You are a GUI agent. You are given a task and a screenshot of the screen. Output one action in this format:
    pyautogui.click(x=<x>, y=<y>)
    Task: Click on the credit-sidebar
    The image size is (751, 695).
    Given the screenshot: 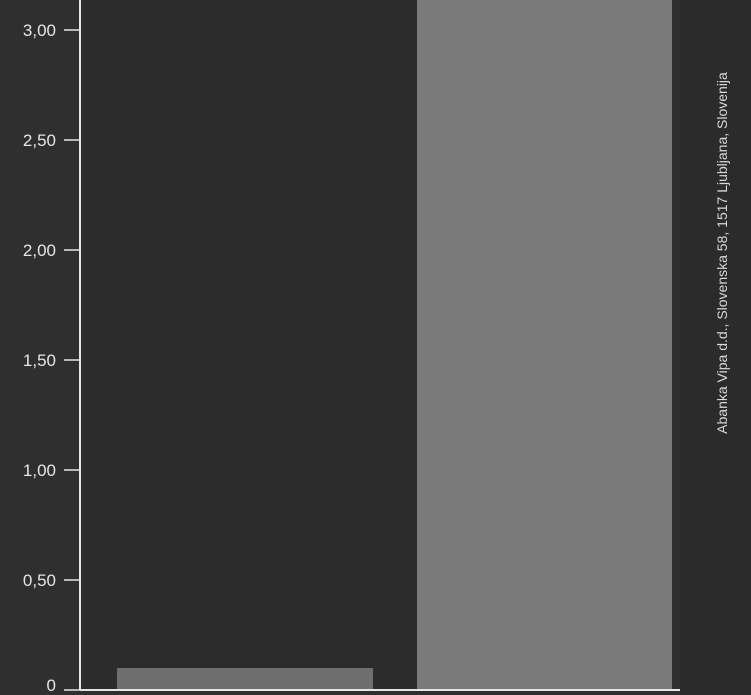 What is the action you would take?
    pyautogui.click(x=715, y=347)
    